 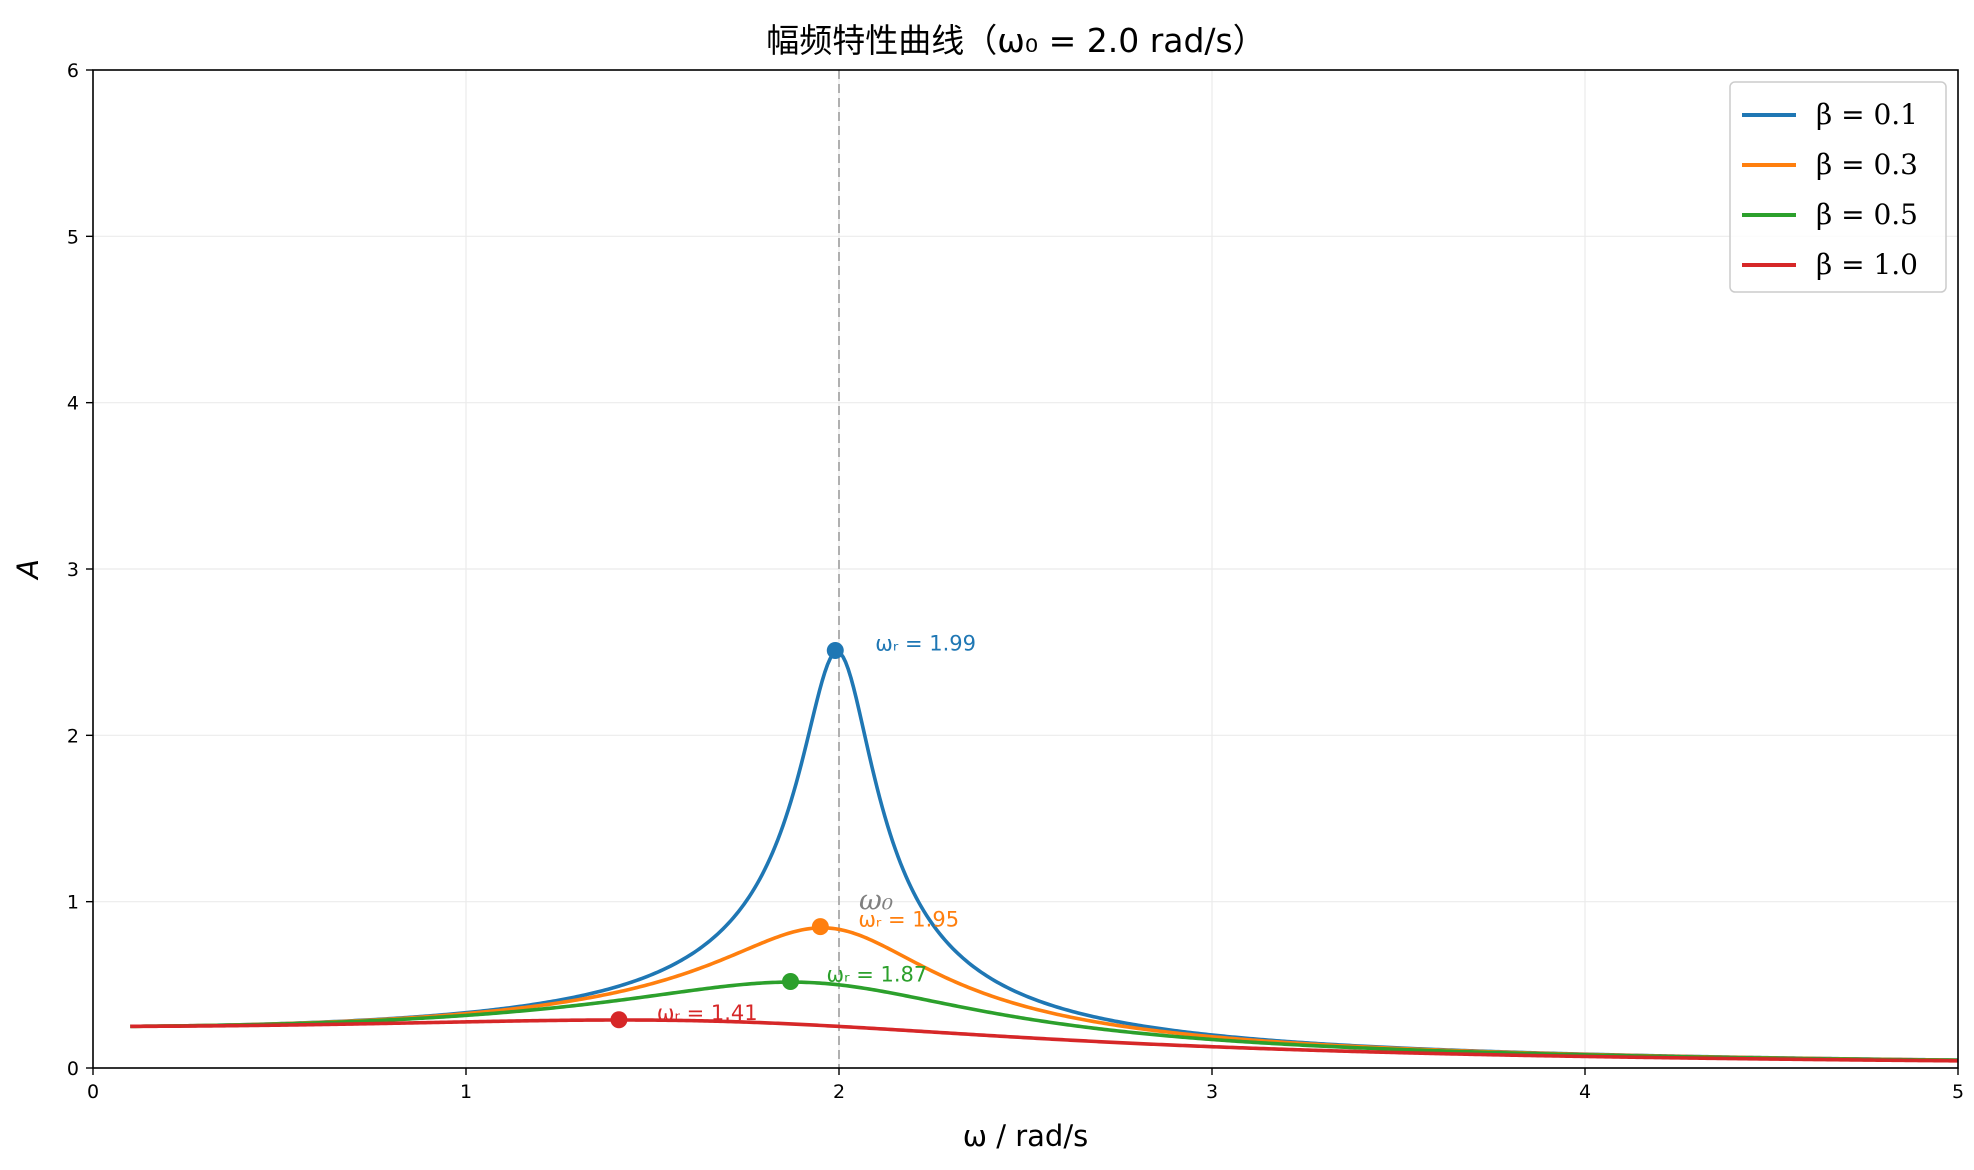 What do you see at coordinates (73, 903) in the screenshot?
I see `y-tick-label: 1` at bounding box center [73, 903].